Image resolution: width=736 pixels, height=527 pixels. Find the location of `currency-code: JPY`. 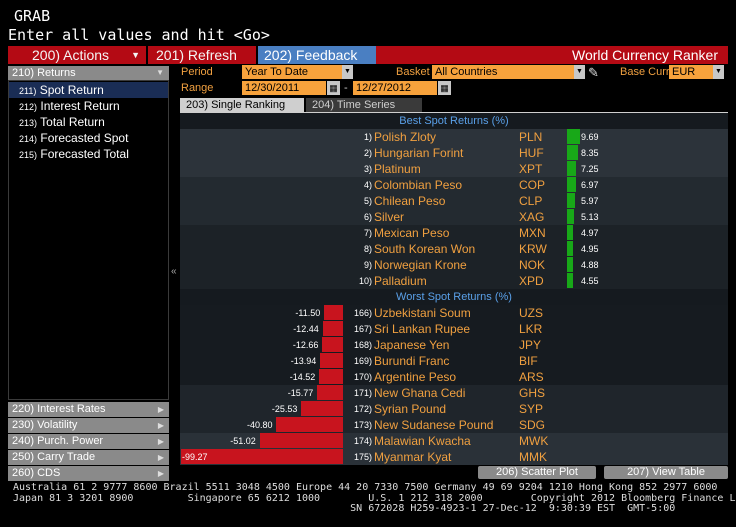

currency-code: JPY is located at coordinates (530, 345).